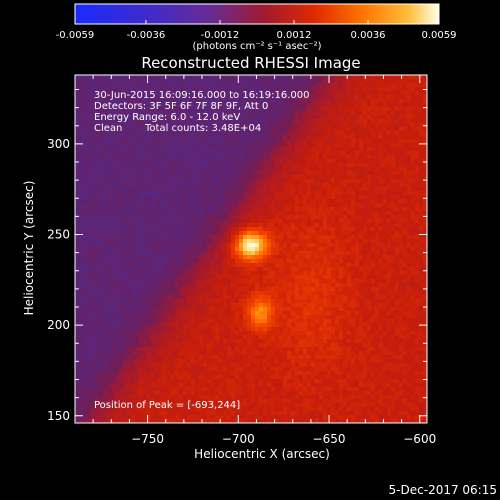 This screenshot has width=500, height=500. I want to click on colorbar-tick-label: 0.0036, so click(368, 35).